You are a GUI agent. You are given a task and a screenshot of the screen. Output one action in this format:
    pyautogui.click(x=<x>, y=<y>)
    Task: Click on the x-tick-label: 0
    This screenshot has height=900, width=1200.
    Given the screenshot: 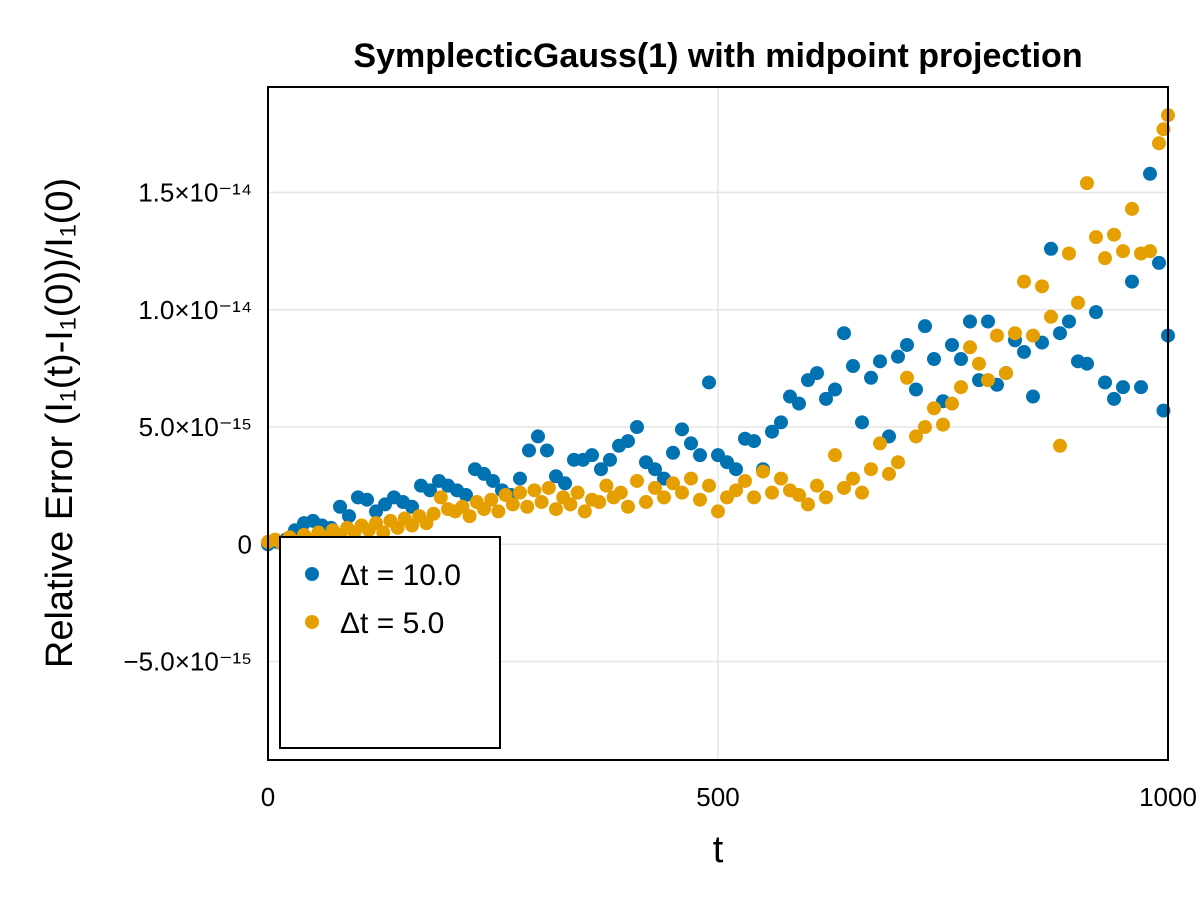 What is the action you would take?
    pyautogui.click(x=268, y=797)
    